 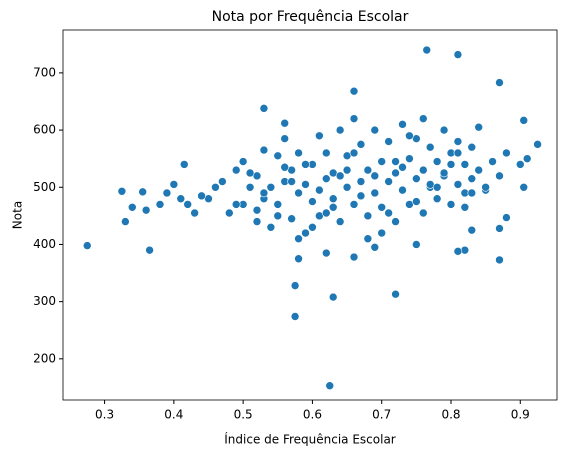 I want to click on x-tick-label: 0.7, so click(x=381, y=415).